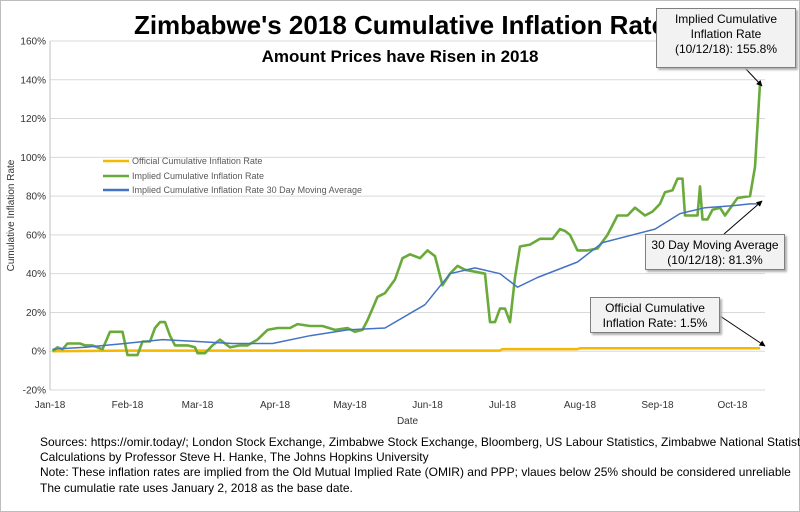 The height and width of the screenshot is (512, 800). What do you see at coordinates (33, 80) in the screenshot?
I see `y-tick-label: 140%` at bounding box center [33, 80].